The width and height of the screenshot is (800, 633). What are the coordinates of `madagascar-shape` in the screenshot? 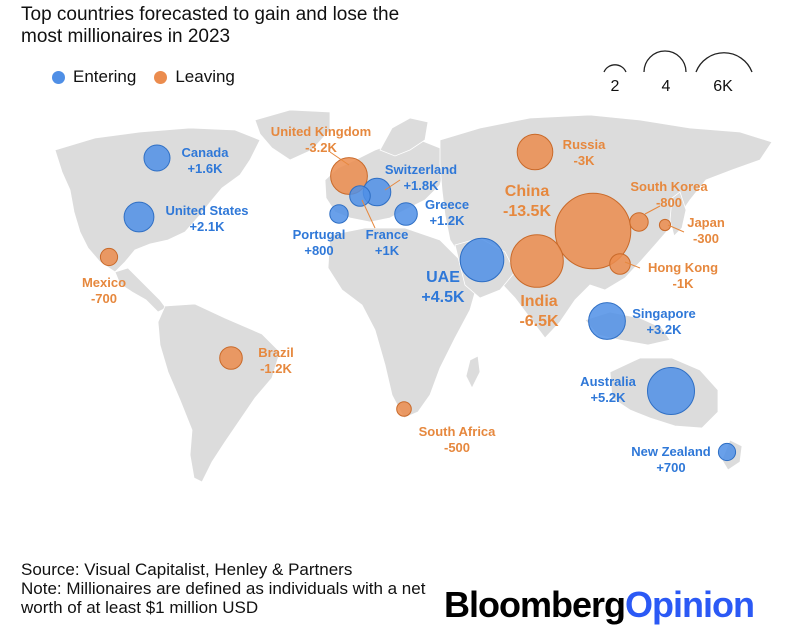 It's located at (473, 372).